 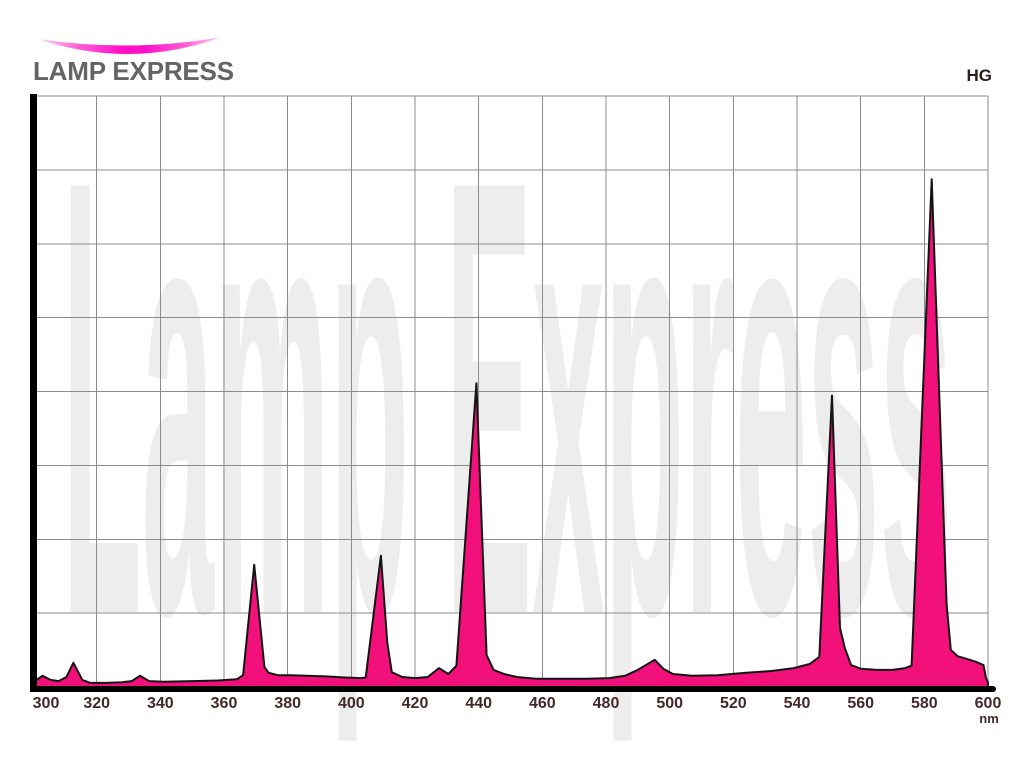 What do you see at coordinates (133, 71) in the screenshot?
I see `brand-title: LAMP EXPRESS` at bounding box center [133, 71].